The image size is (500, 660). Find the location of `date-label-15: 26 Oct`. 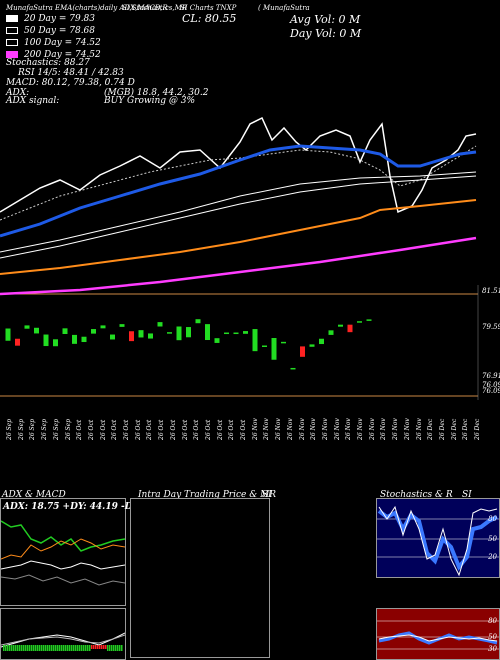

date-label-15: 26 Oct is located at coordinates (185, 429).